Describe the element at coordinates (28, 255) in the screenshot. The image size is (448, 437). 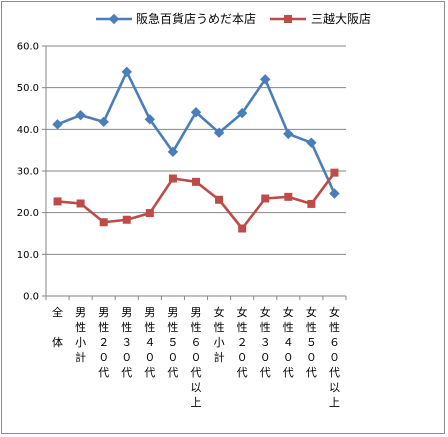
I see `y-tick-label: 10.0` at that location.